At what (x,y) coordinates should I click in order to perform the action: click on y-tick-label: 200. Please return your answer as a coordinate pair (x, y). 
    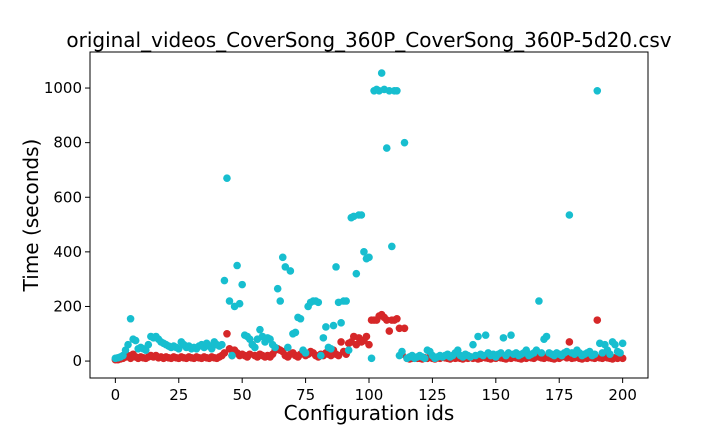
    Looking at the image, I should click on (67, 306).